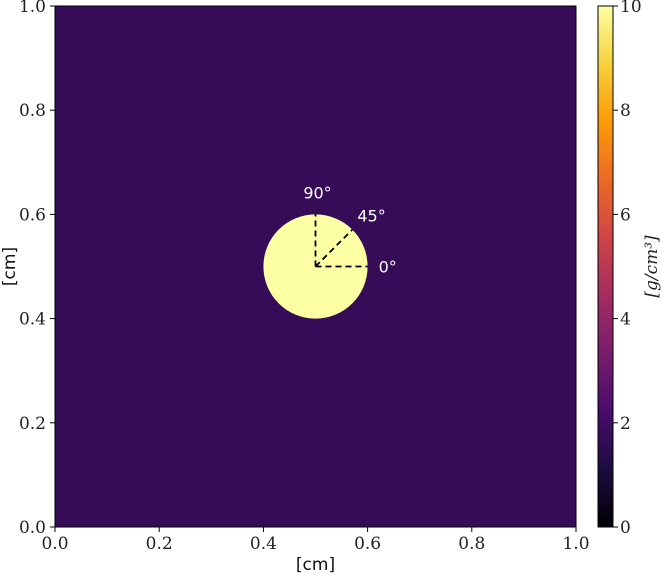 The height and width of the screenshot is (575, 663). I want to click on y-tick-label: 0.8, so click(32, 111).